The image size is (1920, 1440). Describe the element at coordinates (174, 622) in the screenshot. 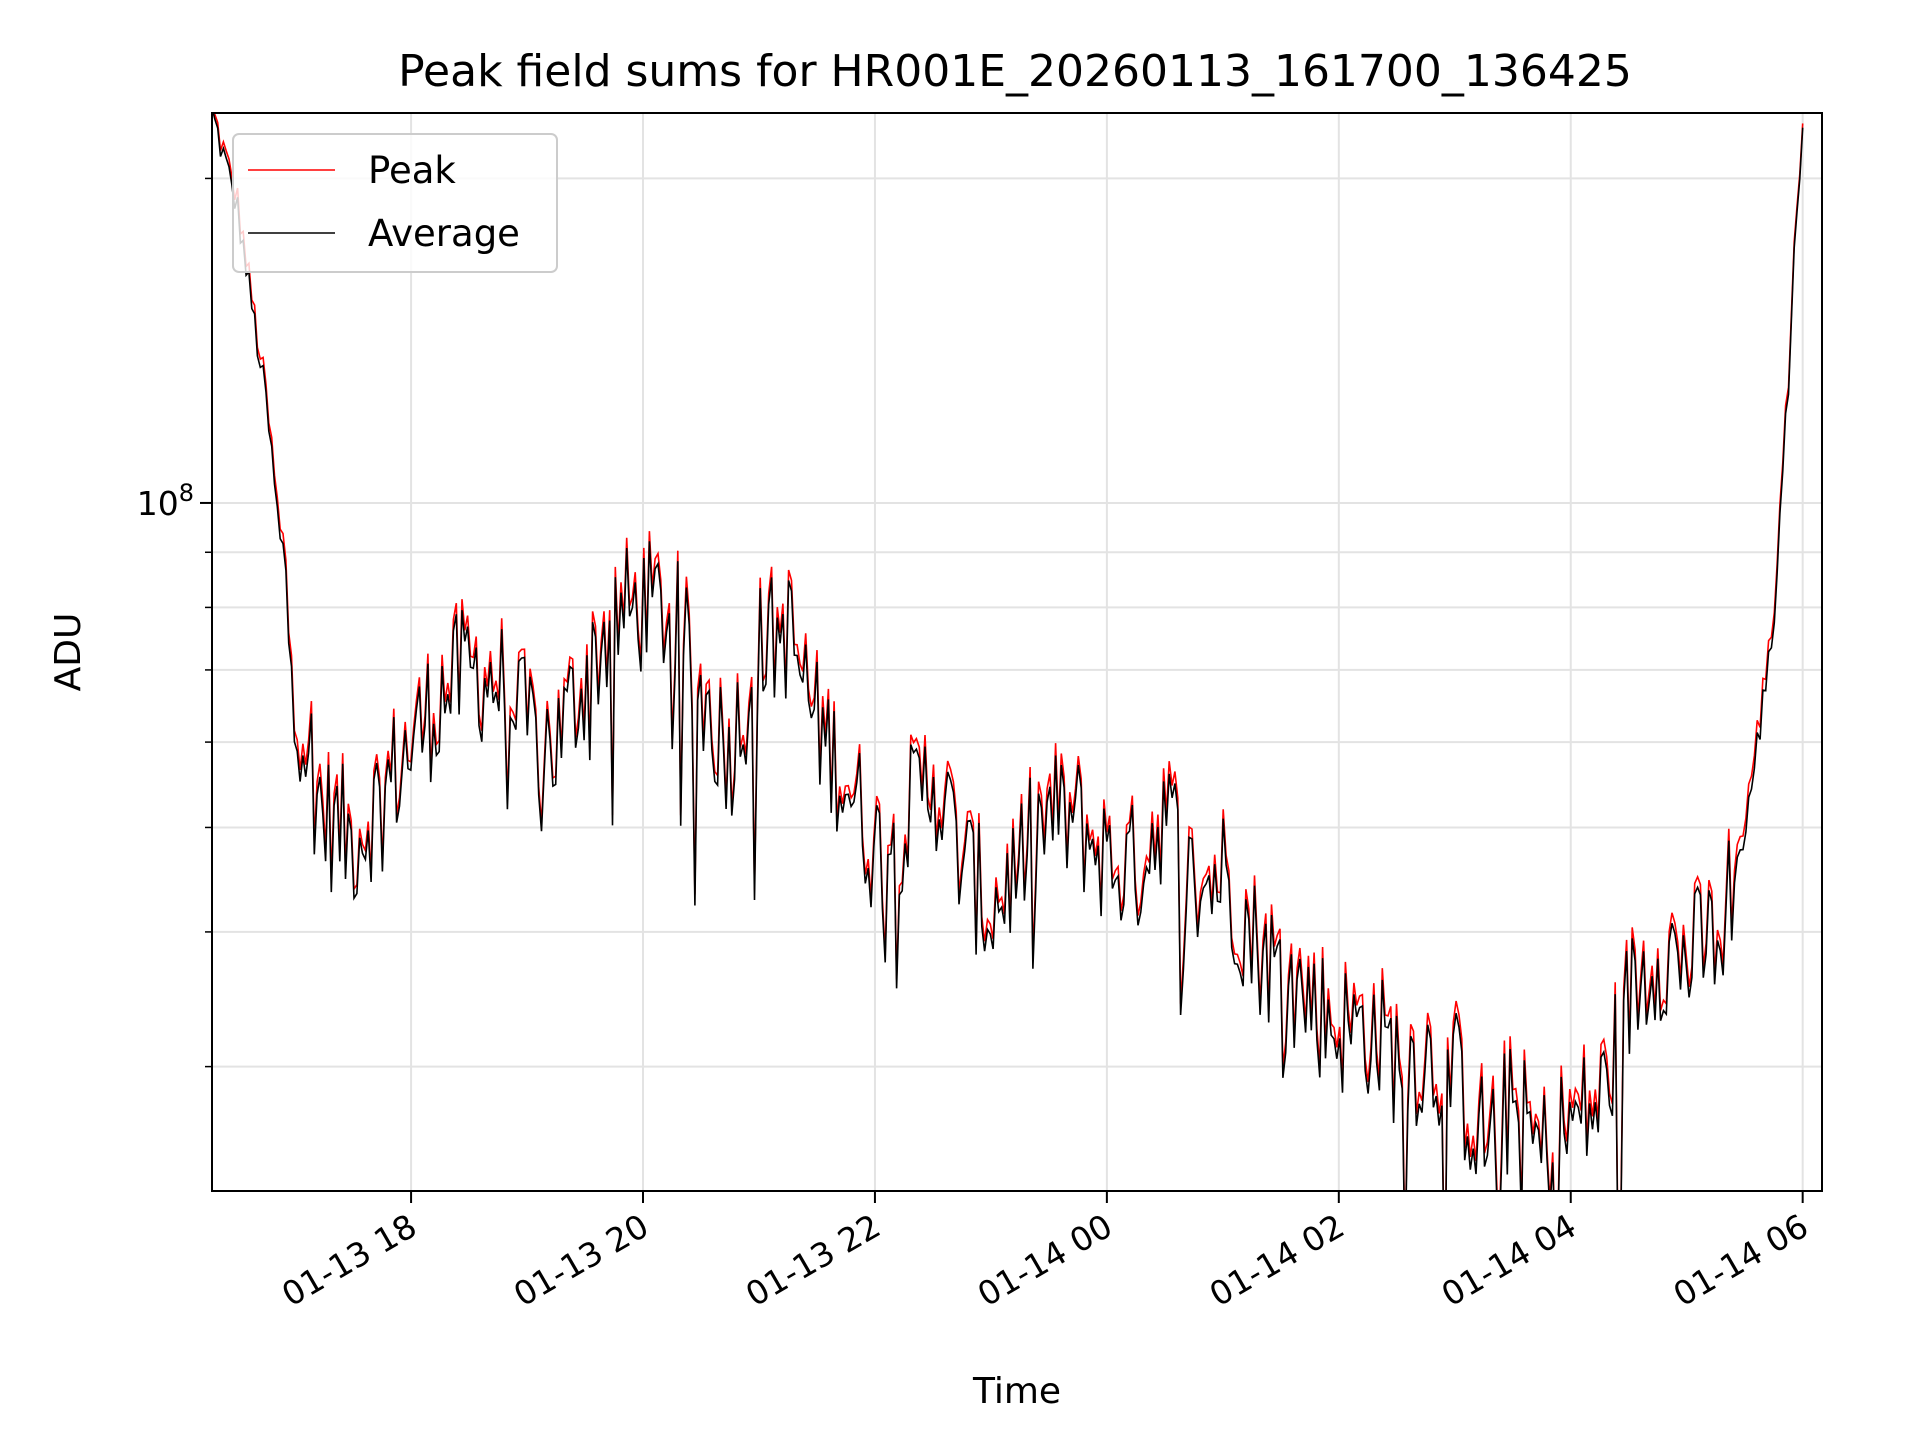

I see `y-axis: 108` at that location.